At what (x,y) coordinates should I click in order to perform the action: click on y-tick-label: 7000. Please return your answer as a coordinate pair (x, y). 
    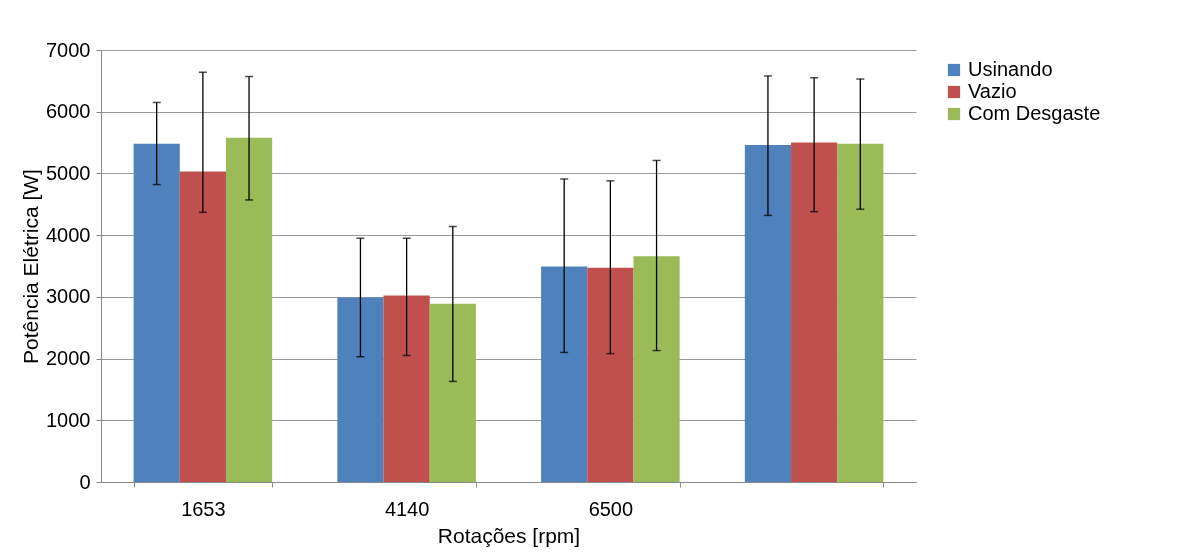
    Looking at the image, I should click on (68, 49).